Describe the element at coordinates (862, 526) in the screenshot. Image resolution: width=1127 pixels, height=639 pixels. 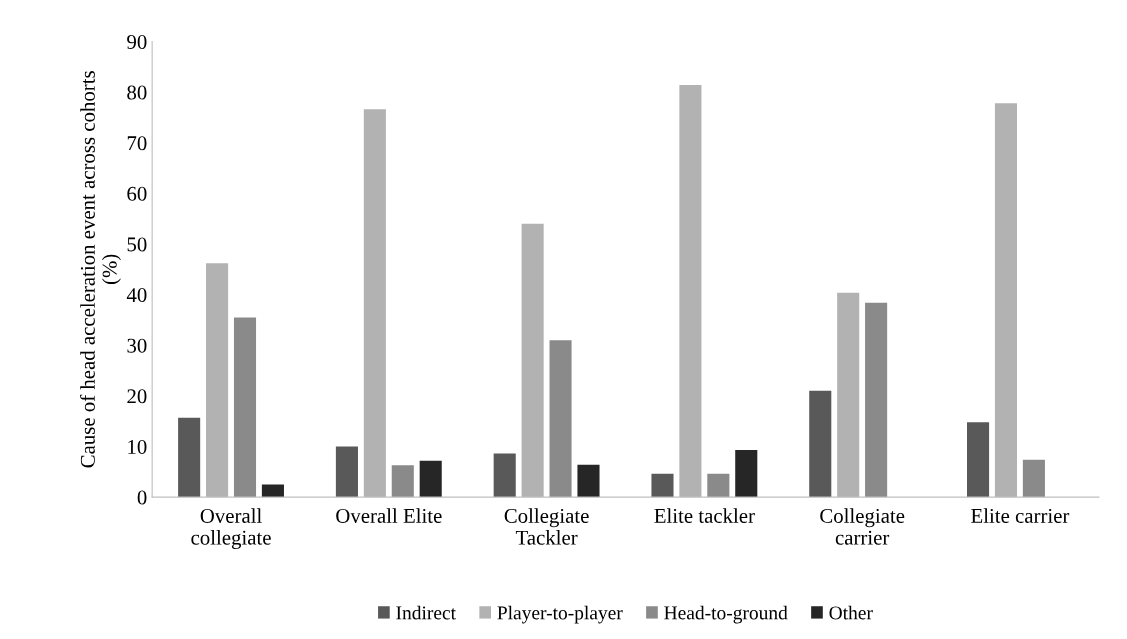
I see `x-tick-label: Collegiate carrier` at that location.